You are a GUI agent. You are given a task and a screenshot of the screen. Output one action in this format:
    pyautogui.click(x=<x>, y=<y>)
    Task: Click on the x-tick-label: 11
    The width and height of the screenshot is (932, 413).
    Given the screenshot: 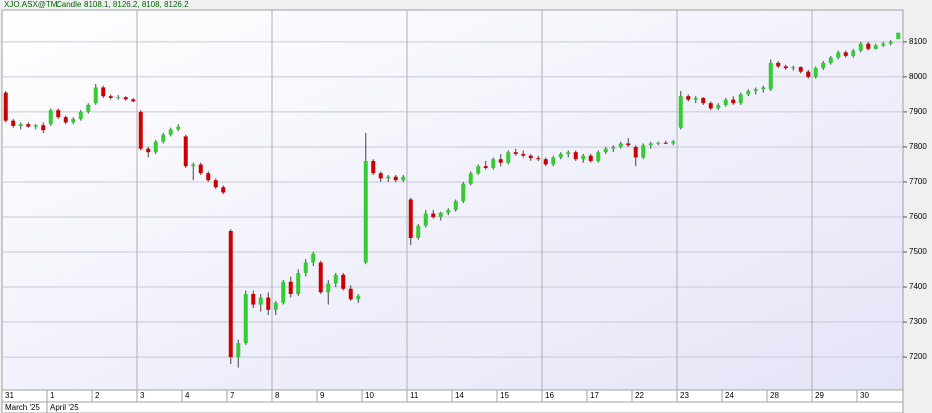 What is the action you would take?
    pyautogui.click(x=414, y=395)
    